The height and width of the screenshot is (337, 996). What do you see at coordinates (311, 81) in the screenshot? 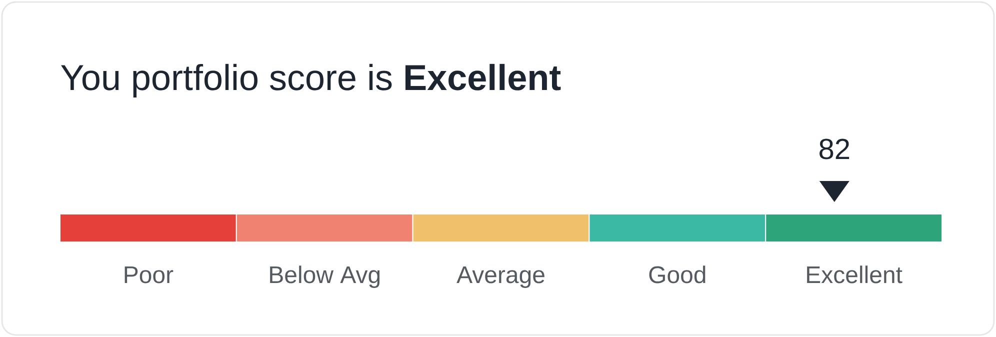
I see `chart-title: You portfolio score is Excellent` at bounding box center [311, 81].